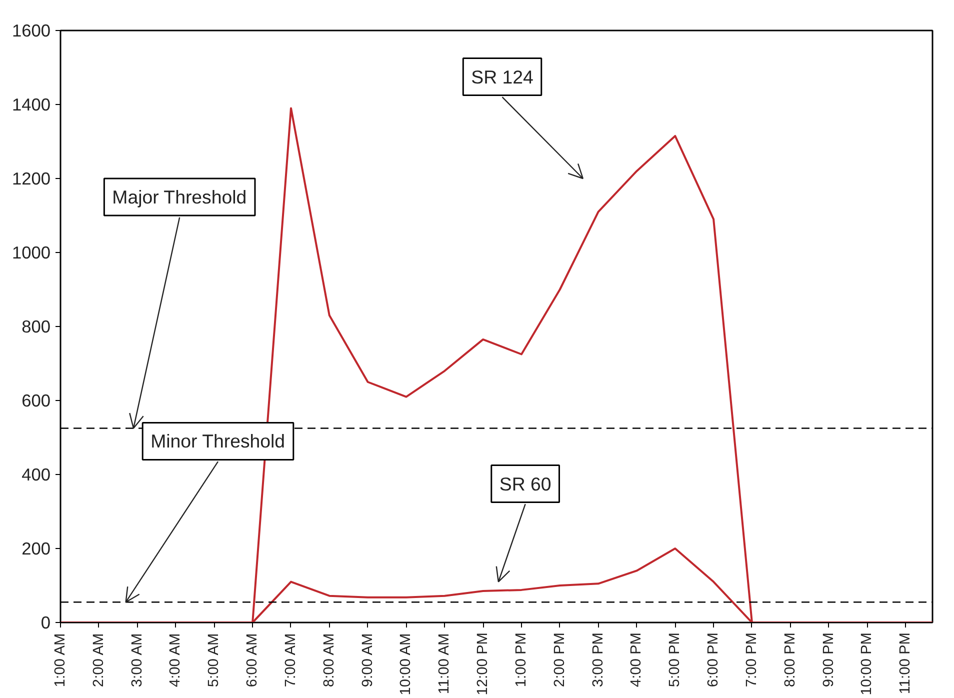 This screenshot has width=954, height=698. What do you see at coordinates (137, 660) in the screenshot?
I see `x-tick-label: 3:00 AM` at bounding box center [137, 660].